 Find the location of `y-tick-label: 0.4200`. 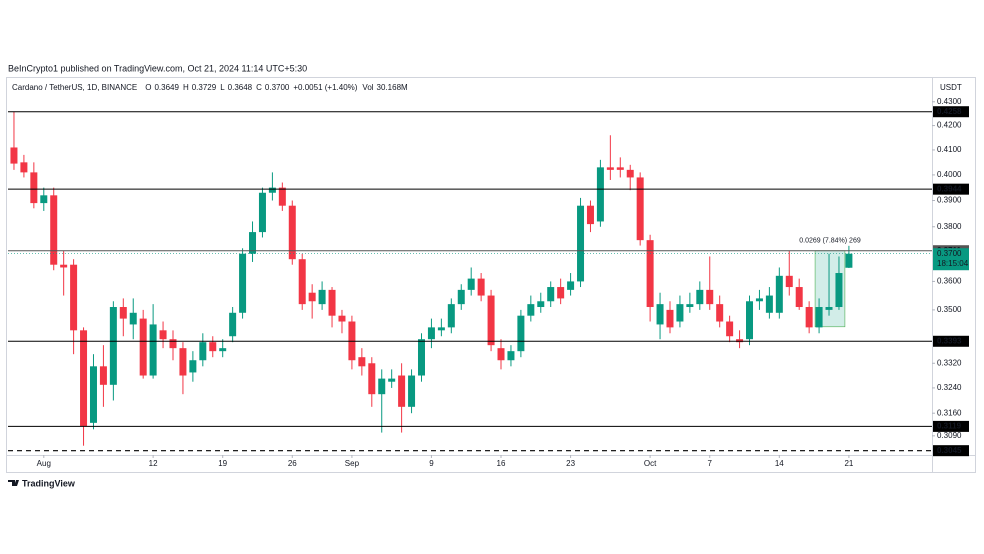

y-tick-label: 0.4200 is located at coordinates (949, 125).